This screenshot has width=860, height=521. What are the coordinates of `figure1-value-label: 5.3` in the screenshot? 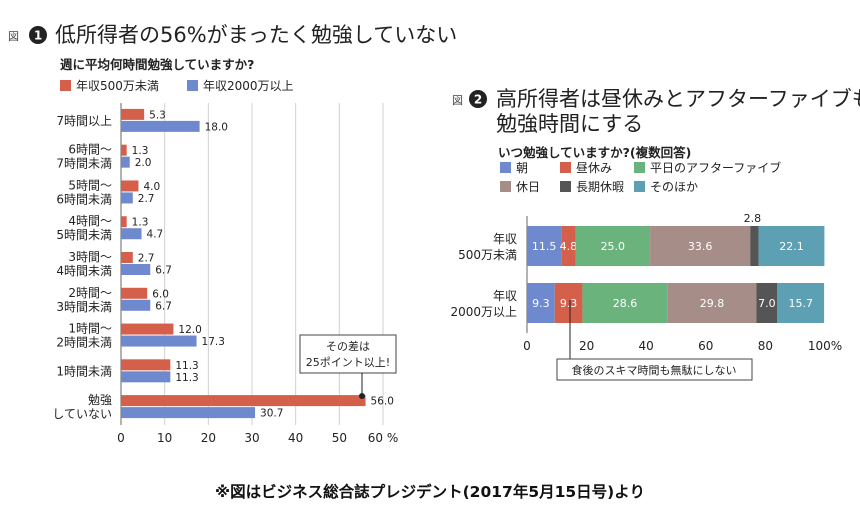 It's located at (157, 115).